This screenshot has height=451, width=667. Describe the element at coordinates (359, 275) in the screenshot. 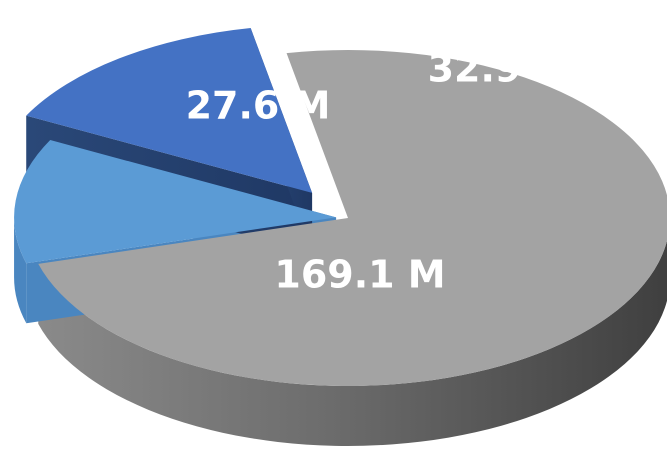

I see `pie-slice-label-1: 169.1 M` at that location.